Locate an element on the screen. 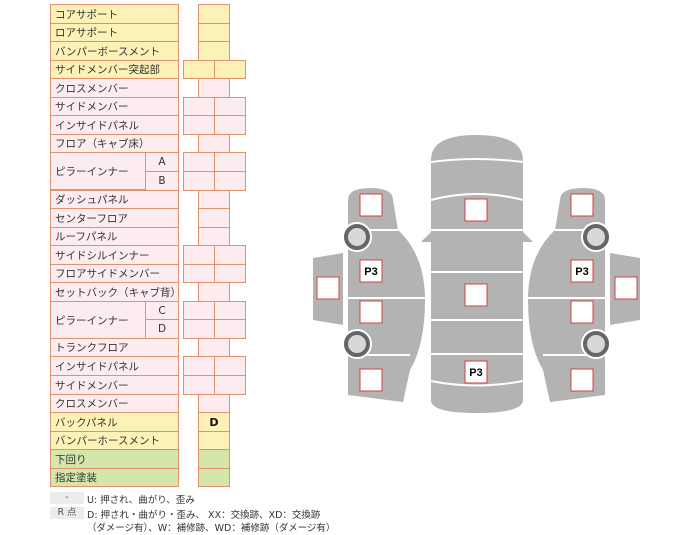  center-body is located at coordinates (477, 274).